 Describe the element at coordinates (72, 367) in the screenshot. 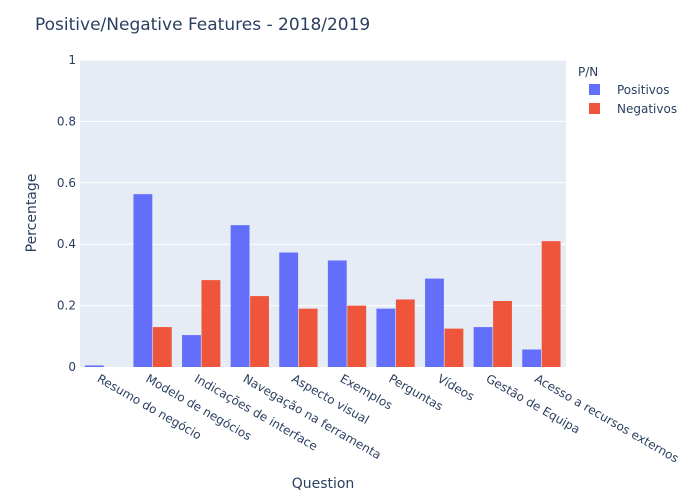

I see `y-tick-label: 0` at that location.